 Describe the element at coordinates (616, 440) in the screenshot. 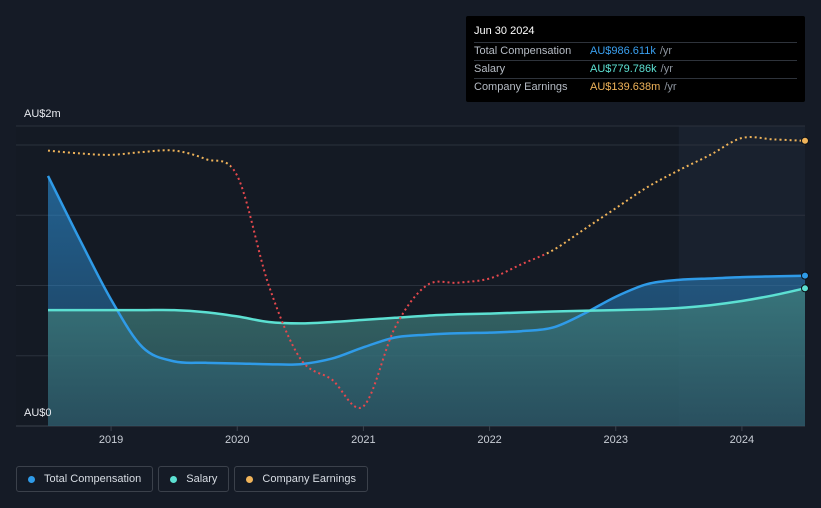

I see `x-tick-label: 2023` at that location.